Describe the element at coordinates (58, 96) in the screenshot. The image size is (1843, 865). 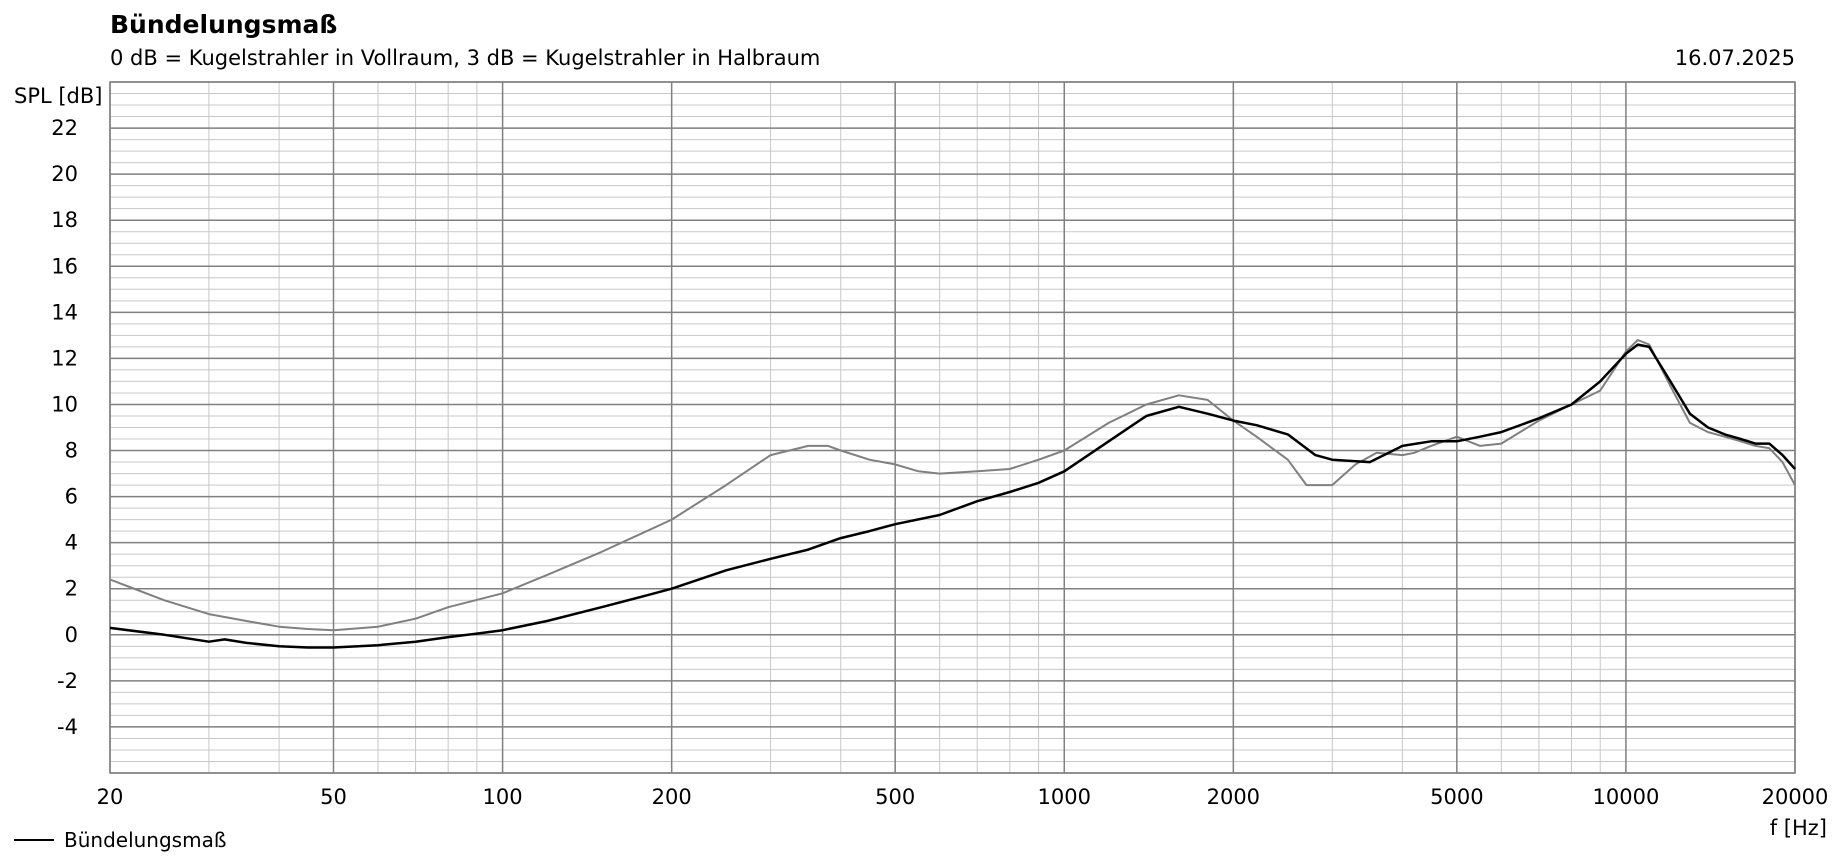
I see `y-axis-label: SPL [dB]` at that location.